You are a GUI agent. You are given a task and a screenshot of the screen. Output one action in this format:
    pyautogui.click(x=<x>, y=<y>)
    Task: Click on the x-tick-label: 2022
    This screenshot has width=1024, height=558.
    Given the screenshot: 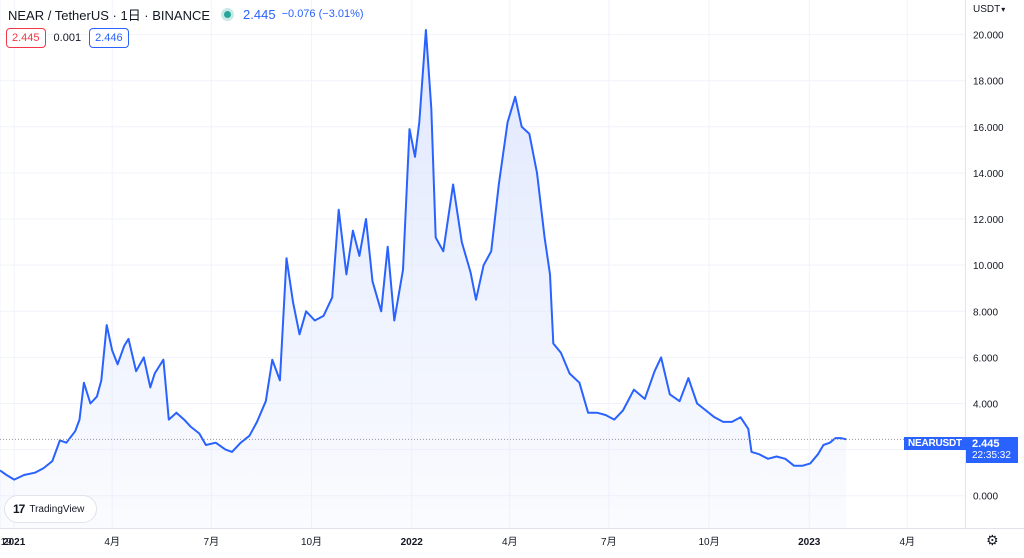 What is the action you would take?
    pyautogui.click(x=412, y=542)
    